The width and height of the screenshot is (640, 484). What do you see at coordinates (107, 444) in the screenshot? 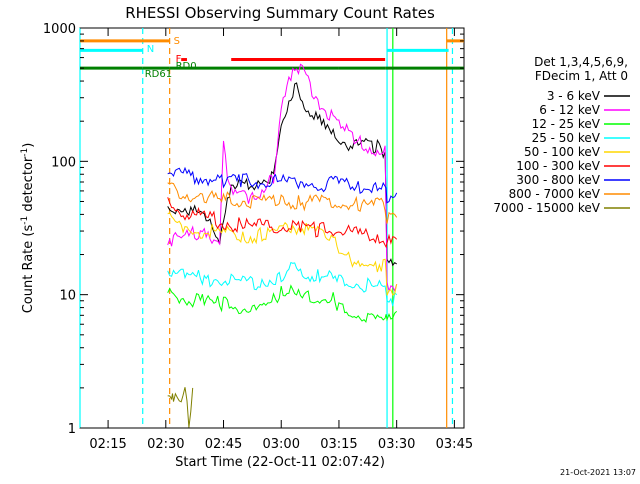
I see `x-tick-label: 02:15` at bounding box center [107, 444].